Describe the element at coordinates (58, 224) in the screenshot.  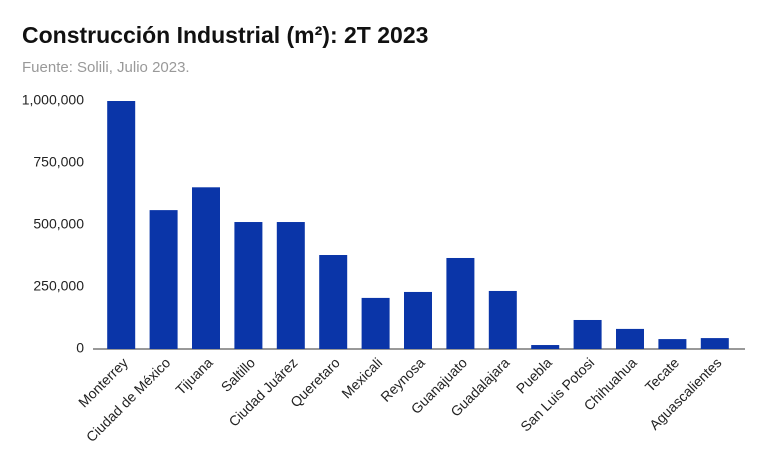
I see `y-tick-label: 500,000` at that location.